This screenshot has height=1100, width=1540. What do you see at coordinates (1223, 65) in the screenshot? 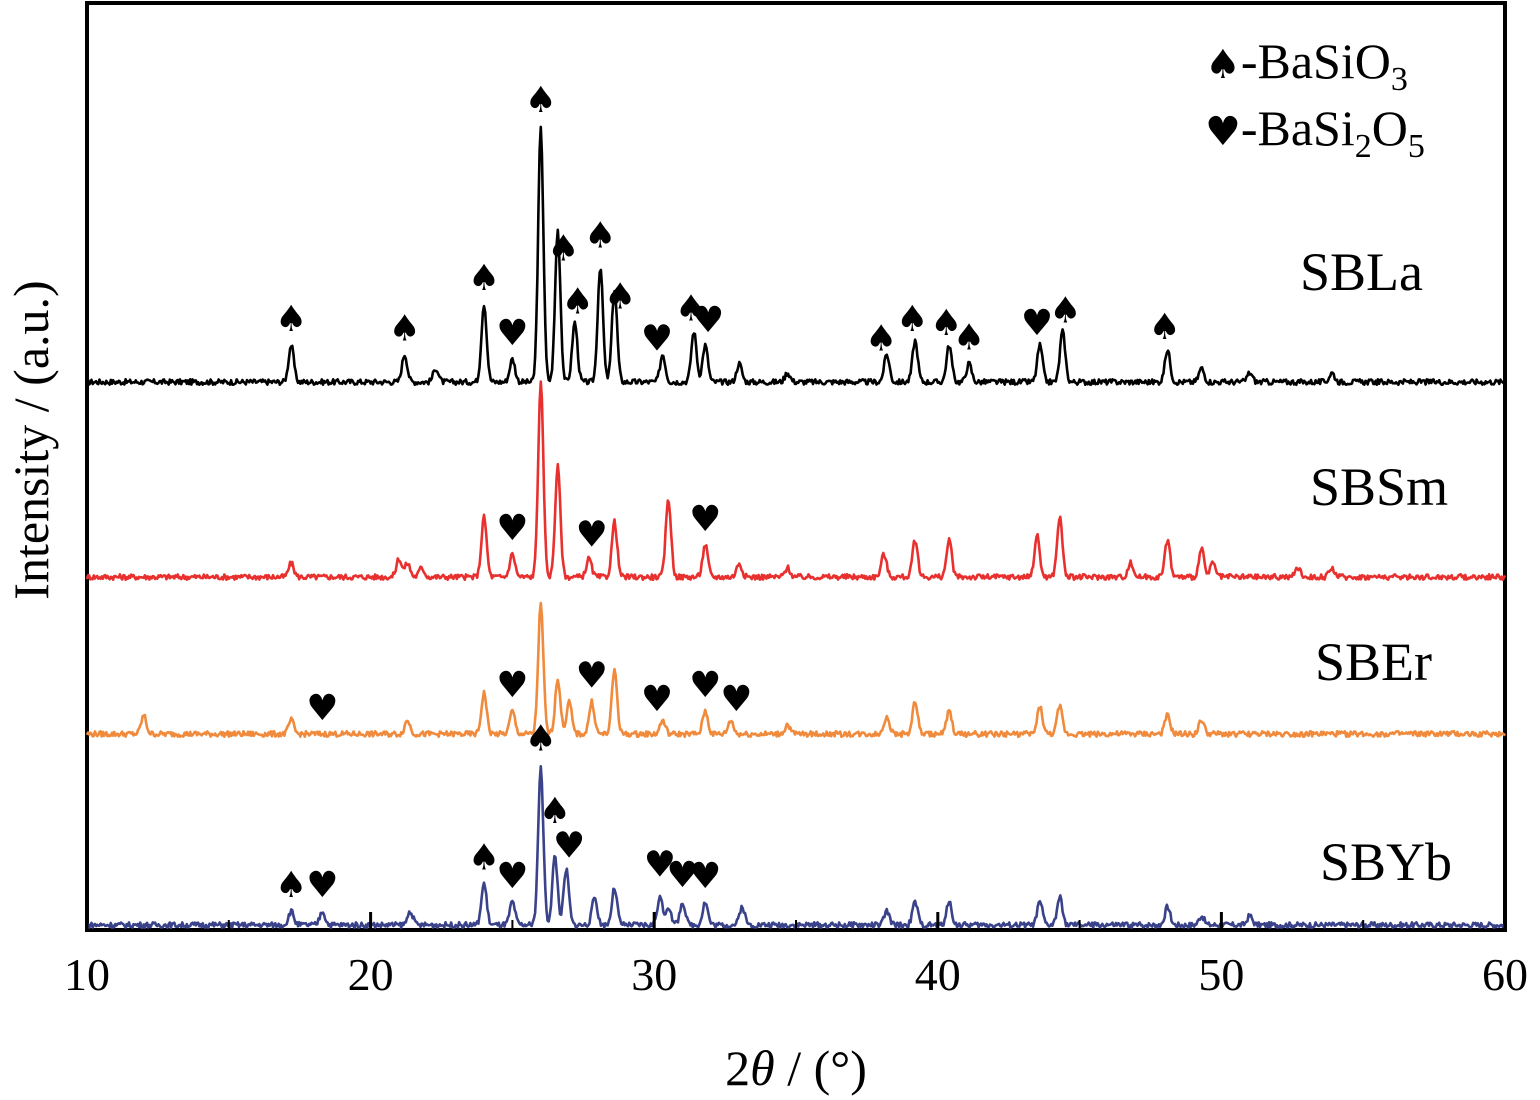
I see `spade-icon: ♠` at bounding box center [1223, 65].